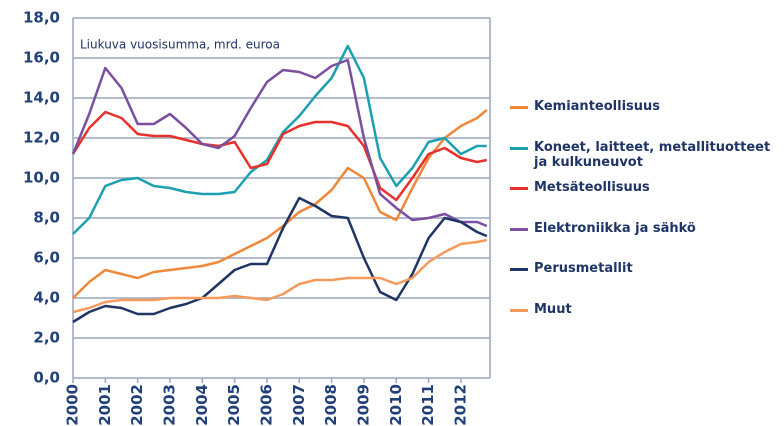  I want to click on x-tick-label: 2000, so click(73, 405).